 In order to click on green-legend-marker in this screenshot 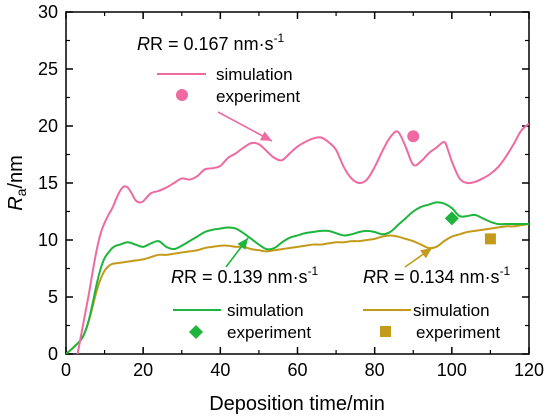, I will do `click(196, 332)`.